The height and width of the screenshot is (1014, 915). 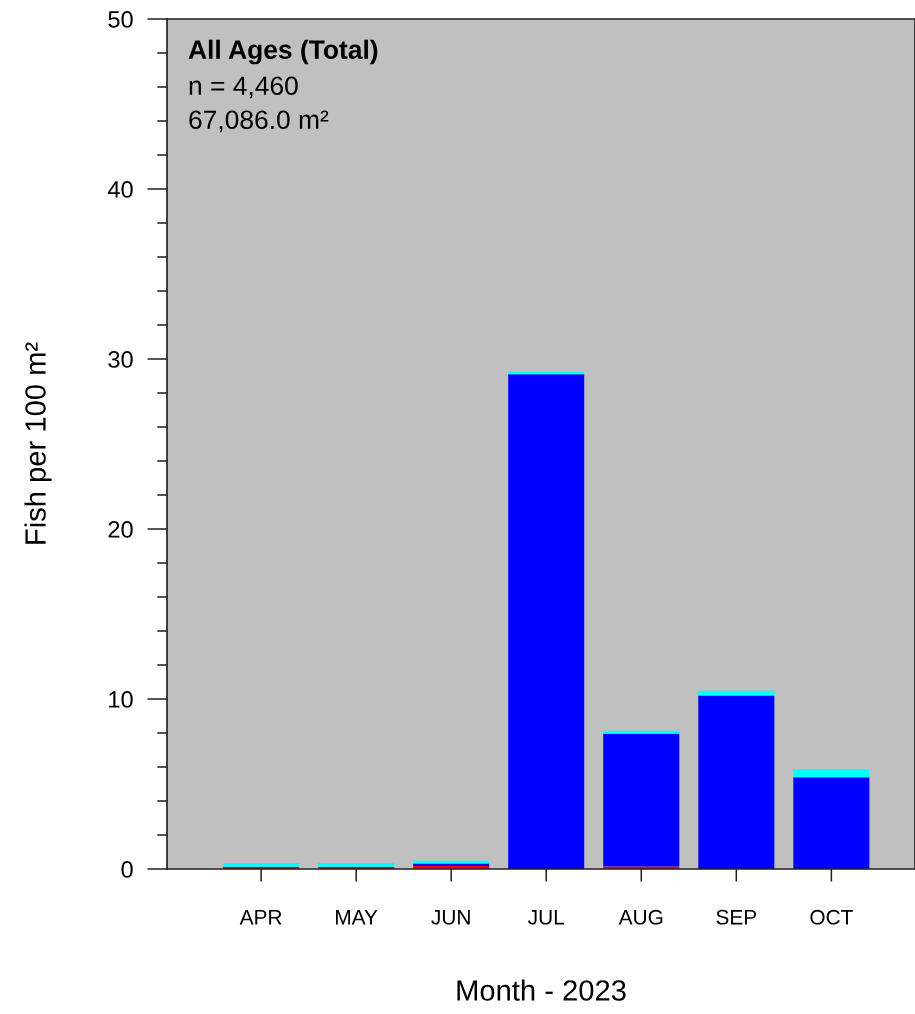 What do you see at coordinates (120, 19) in the screenshot?
I see `y-tick-label: 50` at bounding box center [120, 19].